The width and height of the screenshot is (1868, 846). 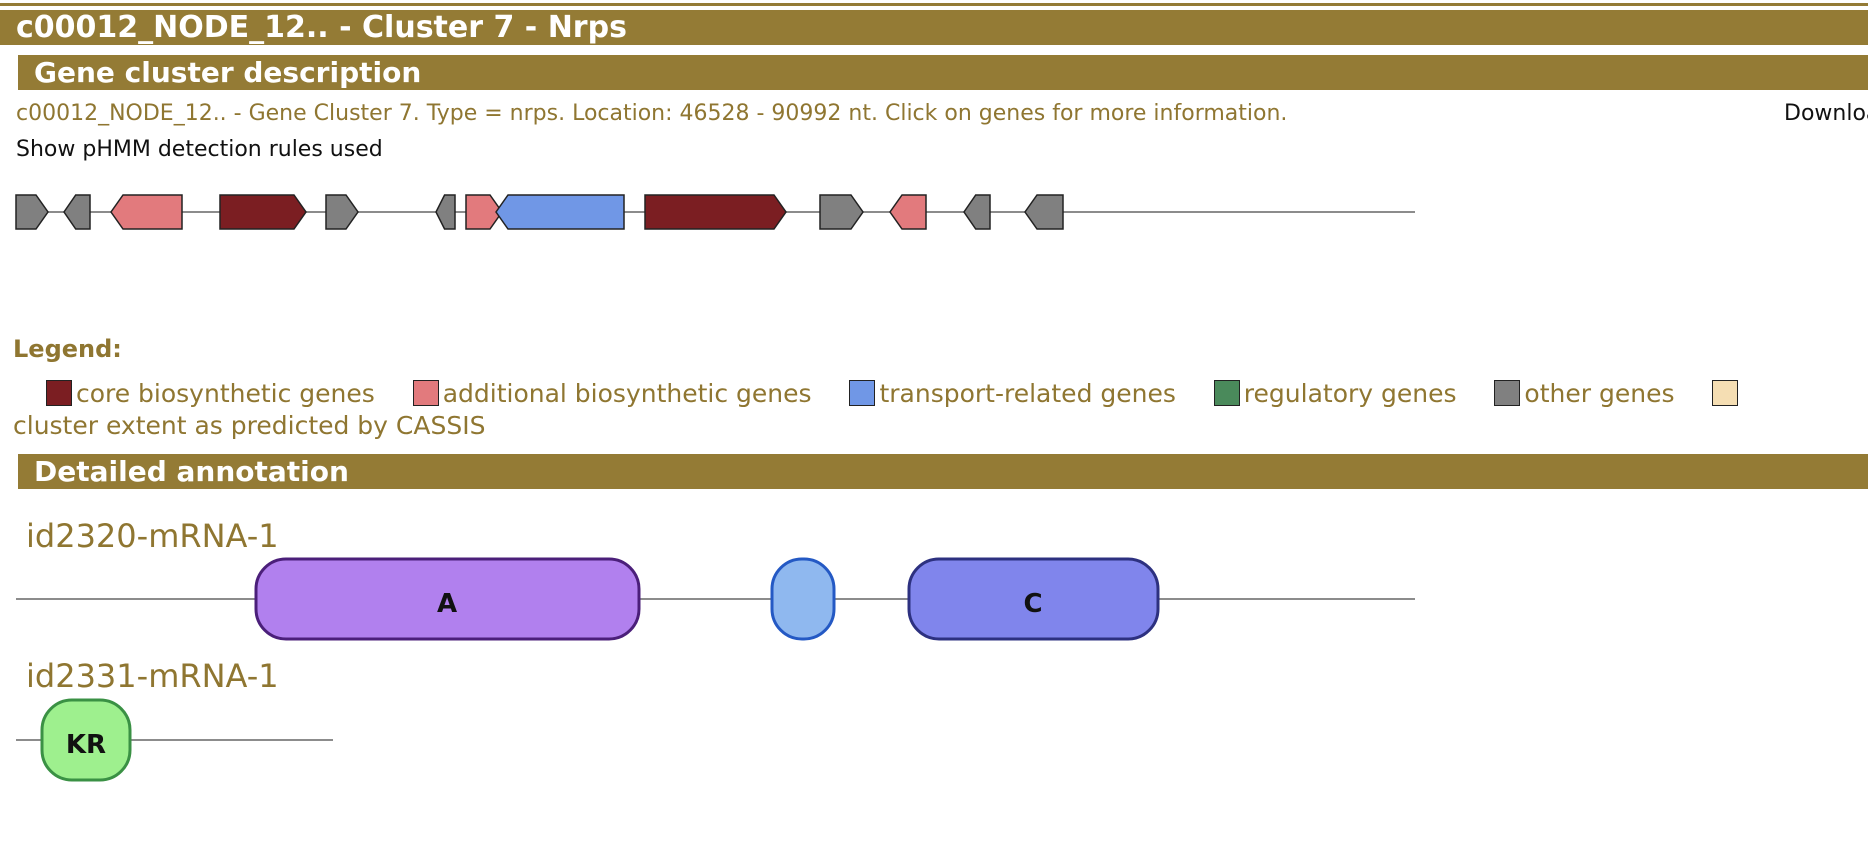 I want to click on legend-swatch-regulatory, so click(x=1226, y=393).